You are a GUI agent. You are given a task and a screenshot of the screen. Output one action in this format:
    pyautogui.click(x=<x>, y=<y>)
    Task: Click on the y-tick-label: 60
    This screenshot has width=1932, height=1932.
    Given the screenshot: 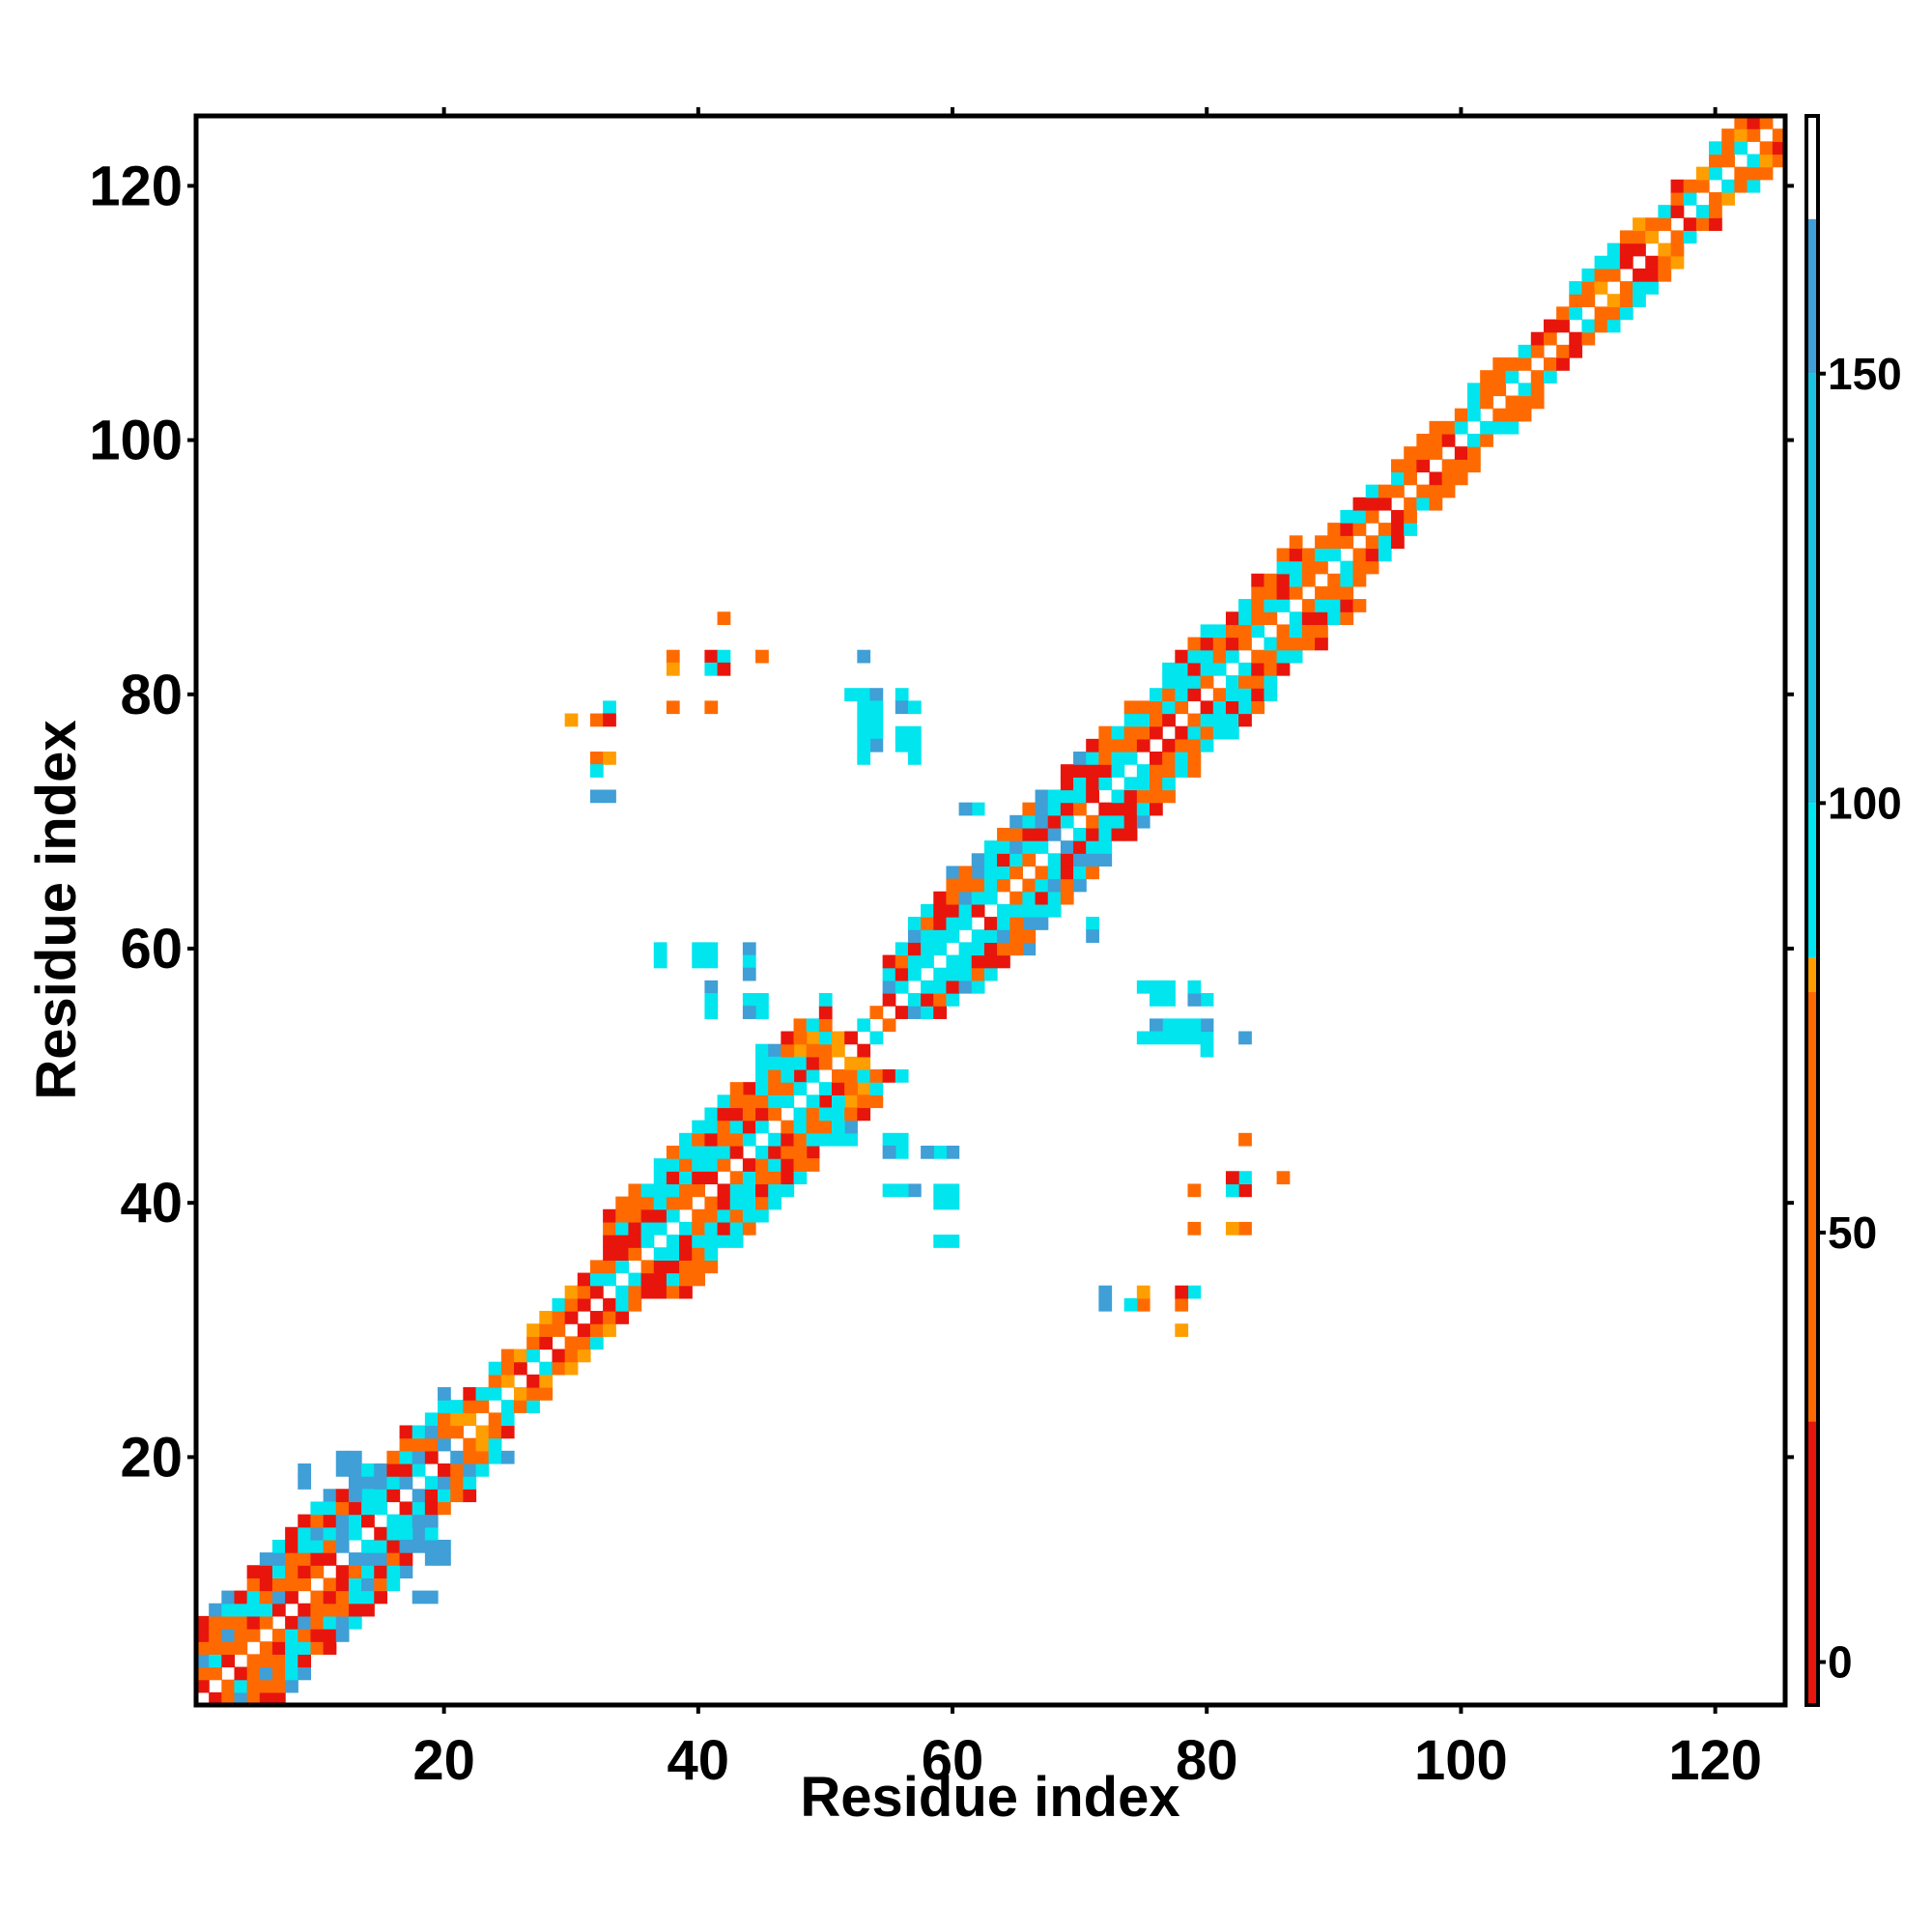 What is the action you would take?
    pyautogui.click(x=151, y=949)
    